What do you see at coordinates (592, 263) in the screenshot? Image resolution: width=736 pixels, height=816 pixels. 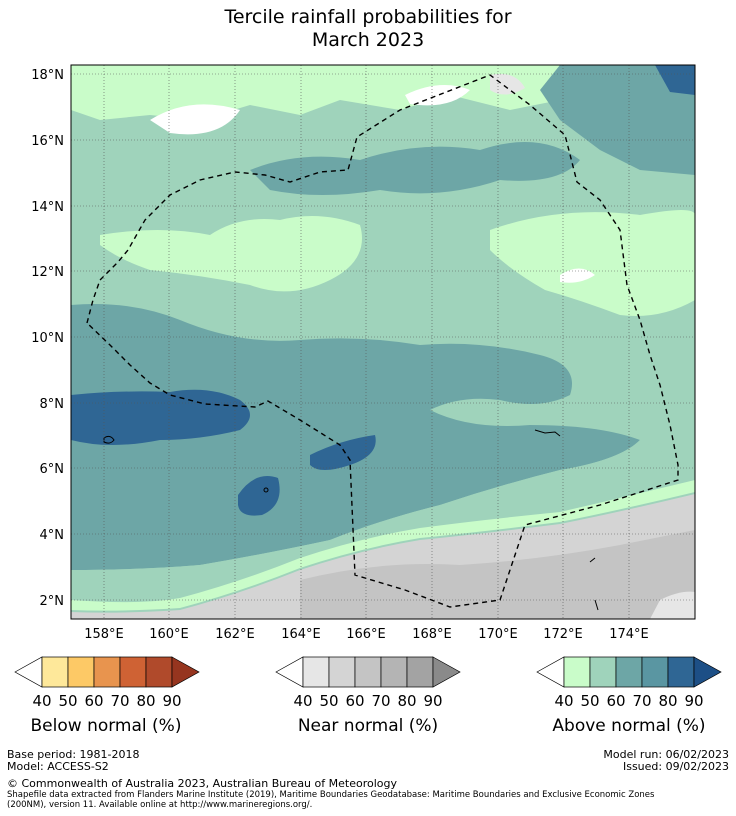 I see `above-40-50-mid-e` at bounding box center [592, 263].